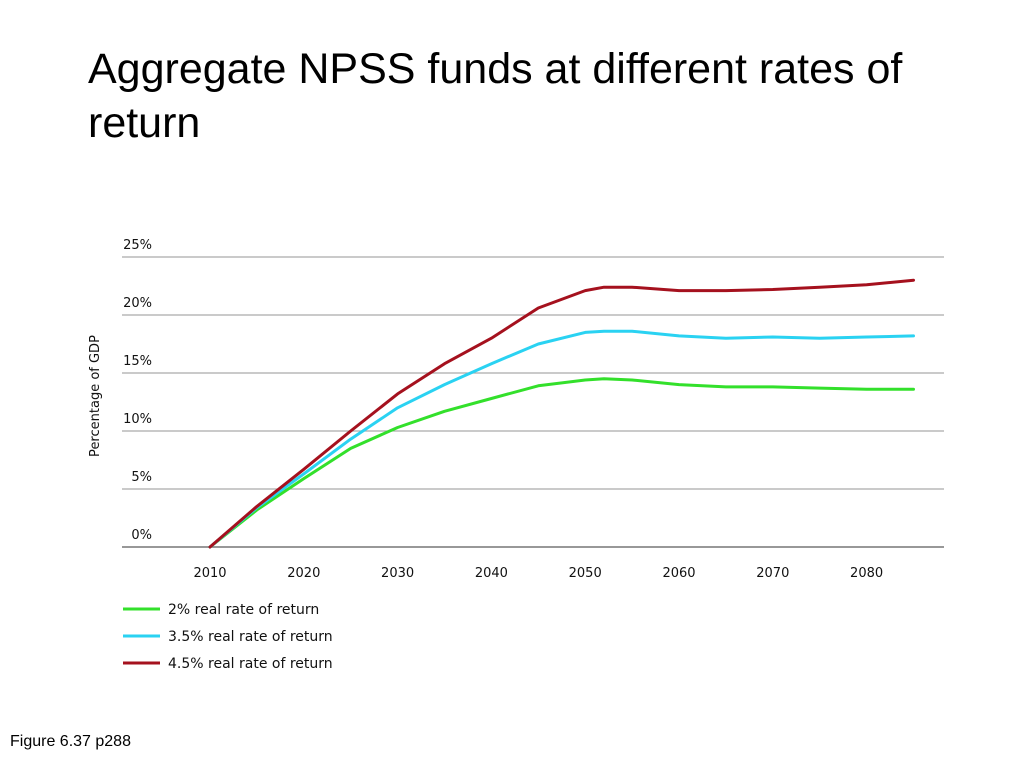 The image size is (1024, 768). I want to click on y-tick-label: 0%, so click(141, 535).